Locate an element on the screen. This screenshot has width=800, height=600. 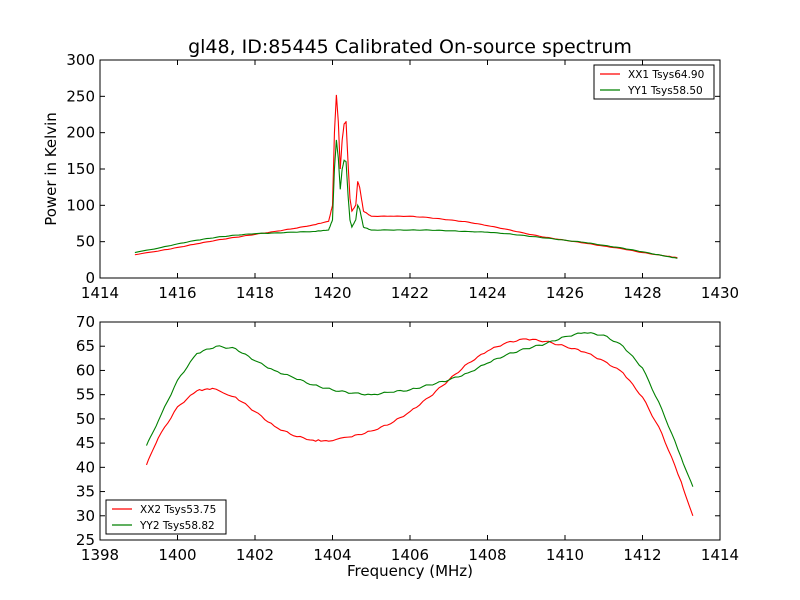
x-axis-label: Frequency (MHz) is located at coordinates (410, 571).